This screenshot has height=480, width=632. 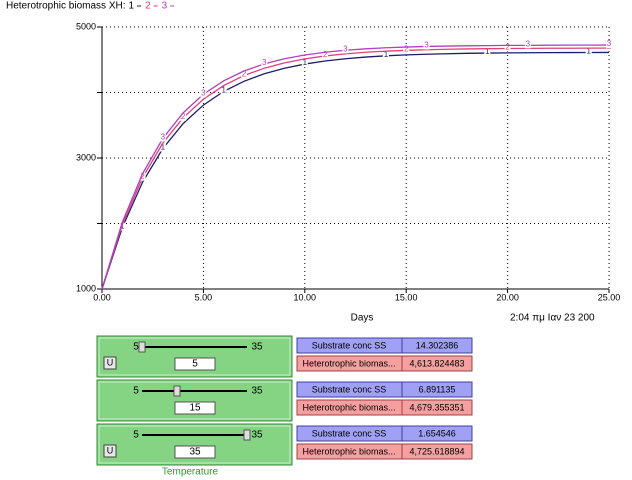 What do you see at coordinates (132, 6) in the screenshot?
I see `legend-entry: 1` at bounding box center [132, 6].